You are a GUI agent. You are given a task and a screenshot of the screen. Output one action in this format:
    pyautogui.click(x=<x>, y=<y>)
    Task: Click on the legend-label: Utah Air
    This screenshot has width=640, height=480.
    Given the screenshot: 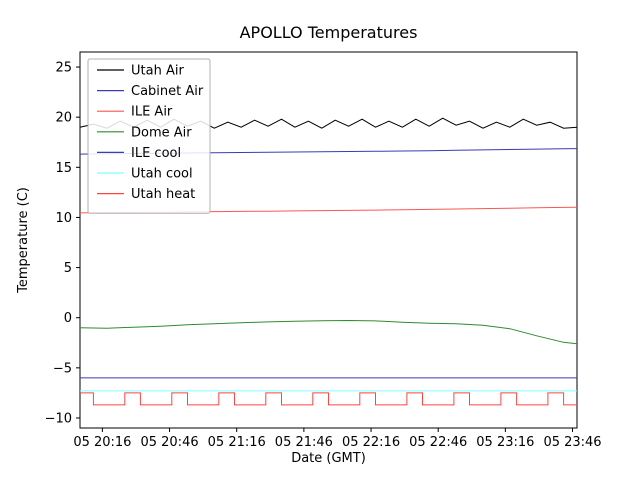 What is the action you would take?
    pyautogui.click(x=157, y=71)
    